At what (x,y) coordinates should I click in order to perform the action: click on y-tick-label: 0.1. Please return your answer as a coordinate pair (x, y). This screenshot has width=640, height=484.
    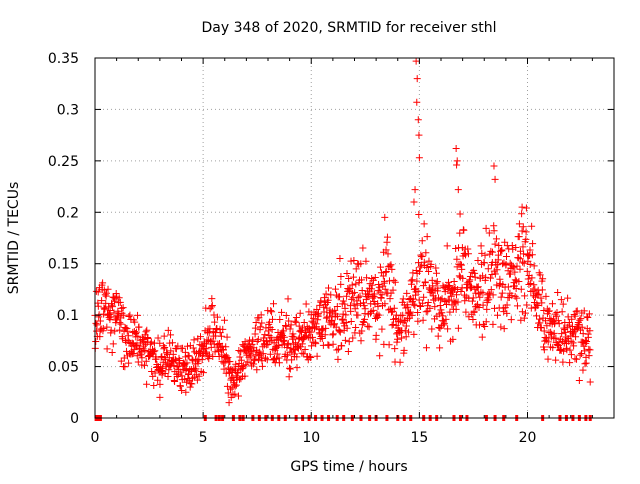
    Looking at the image, I should click on (68, 316).